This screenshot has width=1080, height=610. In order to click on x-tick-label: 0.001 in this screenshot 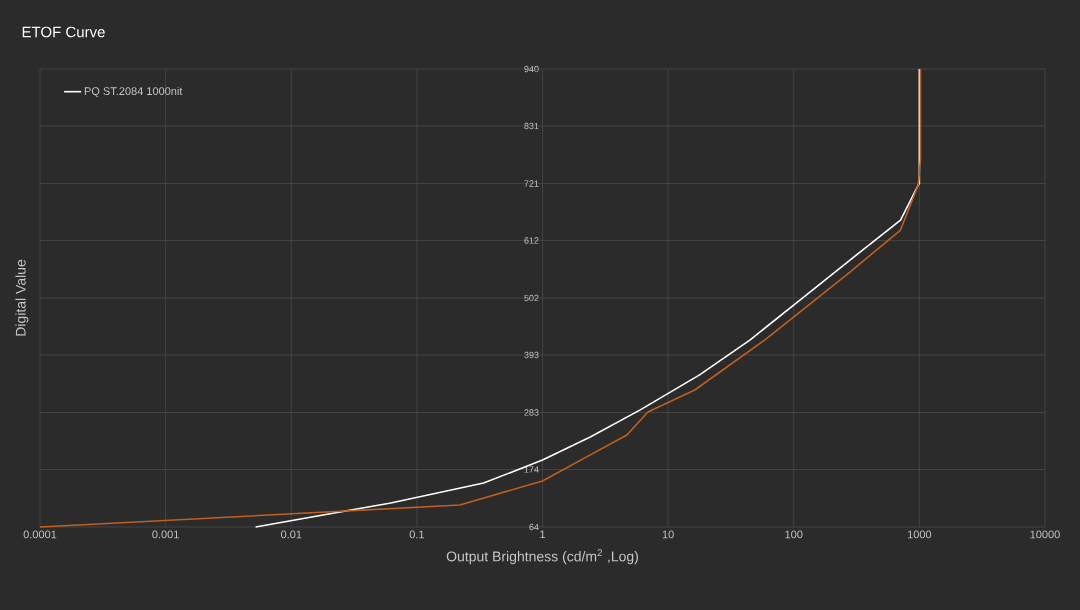, I will do `click(165, 534)`.